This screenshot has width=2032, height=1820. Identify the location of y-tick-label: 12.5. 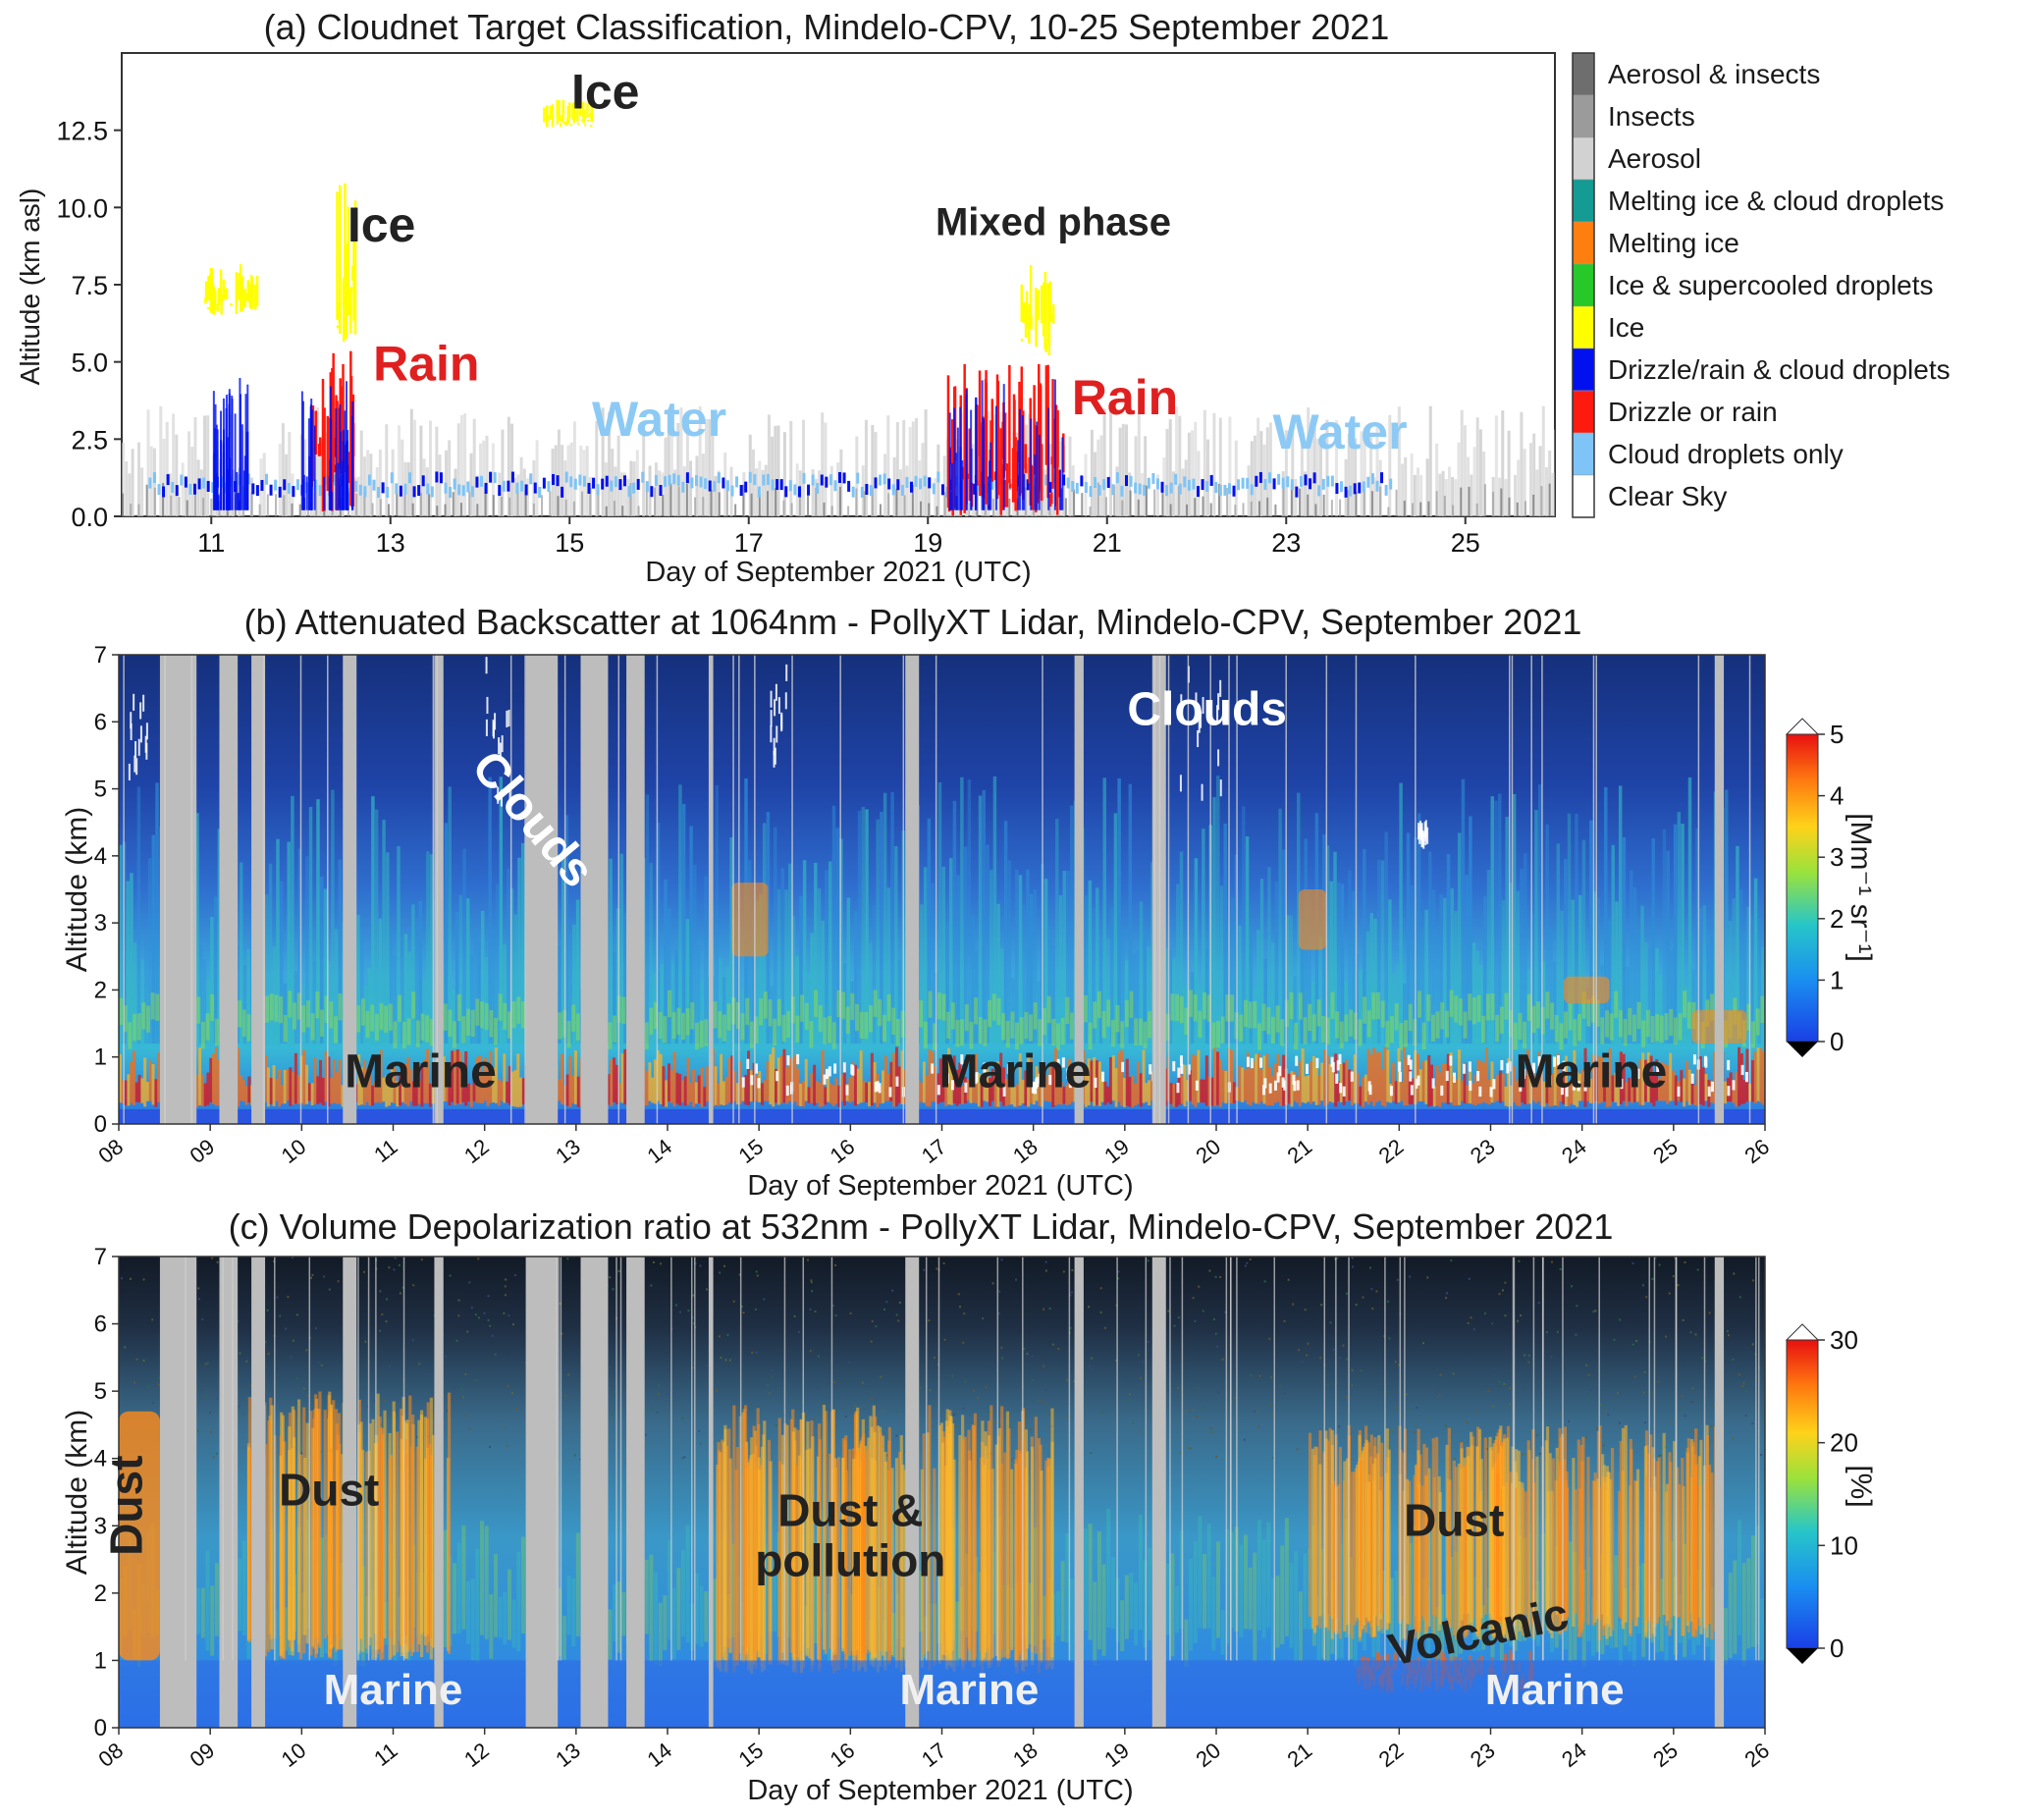
(82, 131).